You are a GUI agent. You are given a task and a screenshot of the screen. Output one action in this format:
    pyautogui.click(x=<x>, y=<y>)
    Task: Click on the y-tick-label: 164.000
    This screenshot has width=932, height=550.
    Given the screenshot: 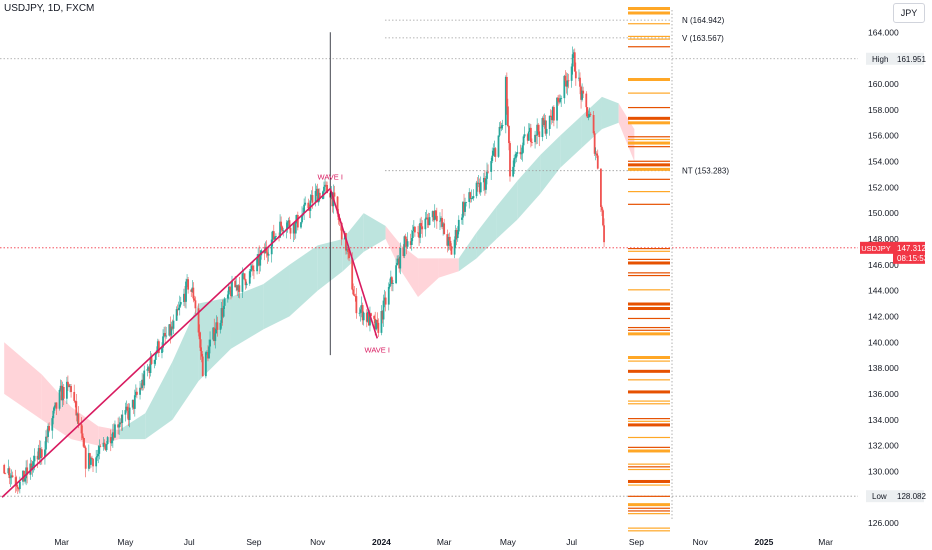 What is the action you would take?
    pyautogui.click(x=883, y=32)
    